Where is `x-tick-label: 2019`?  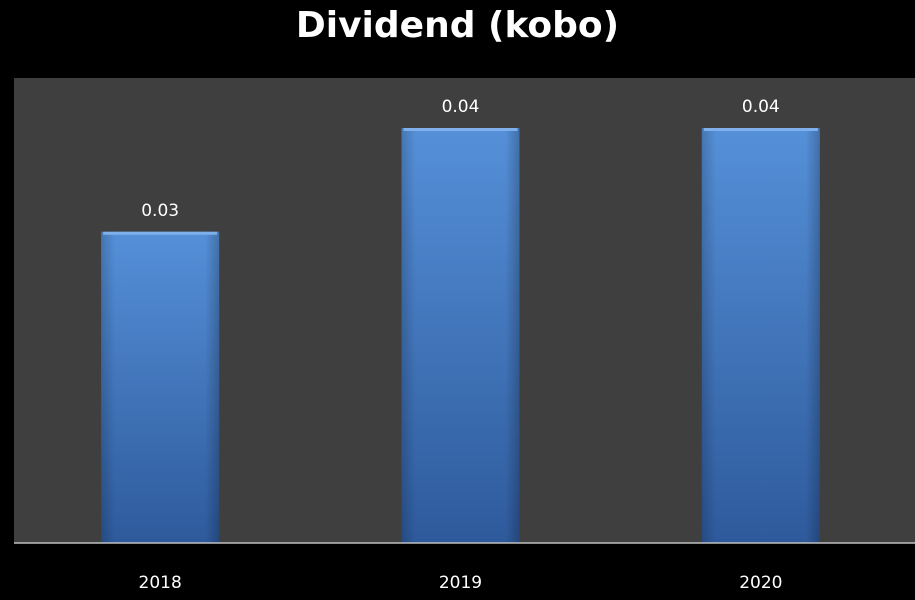
x-tick-label: 2019 is located at coordinates (460, 583).